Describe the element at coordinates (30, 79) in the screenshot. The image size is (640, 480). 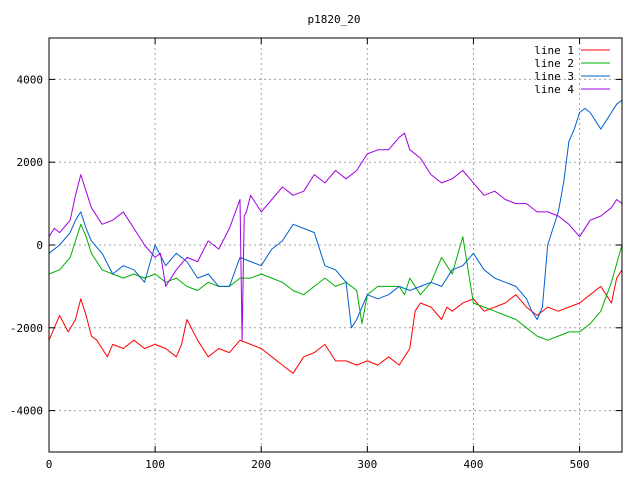
I see `y-tick-label: 4000` at that location.